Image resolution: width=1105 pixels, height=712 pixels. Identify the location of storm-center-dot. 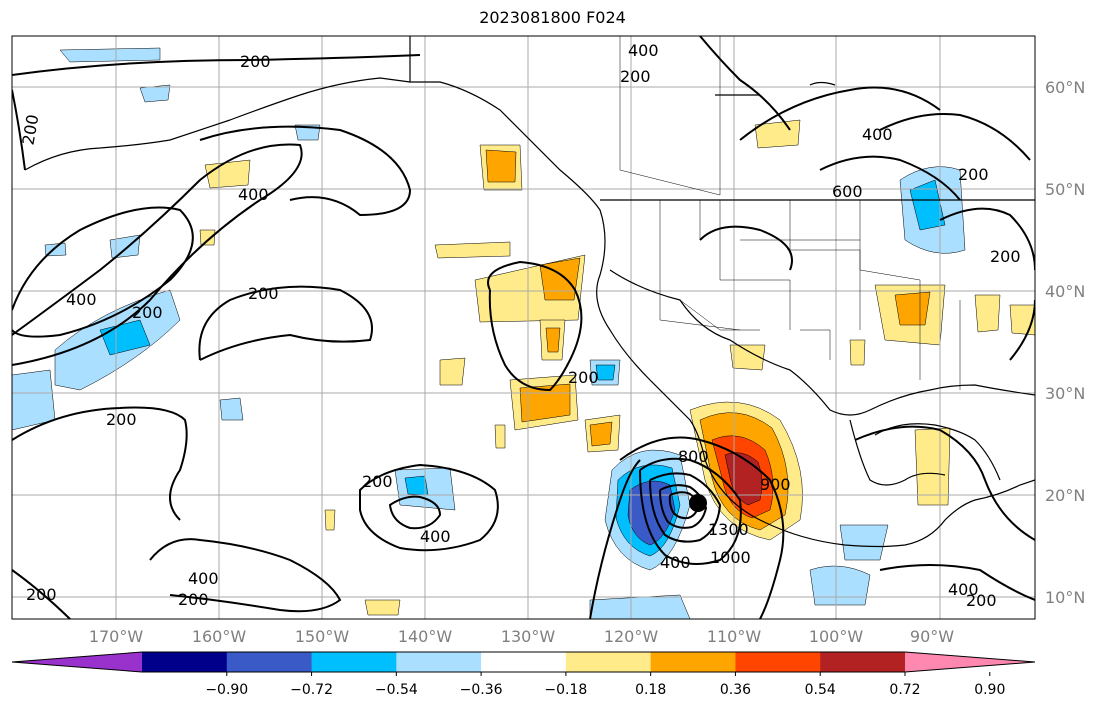
(698, 503).